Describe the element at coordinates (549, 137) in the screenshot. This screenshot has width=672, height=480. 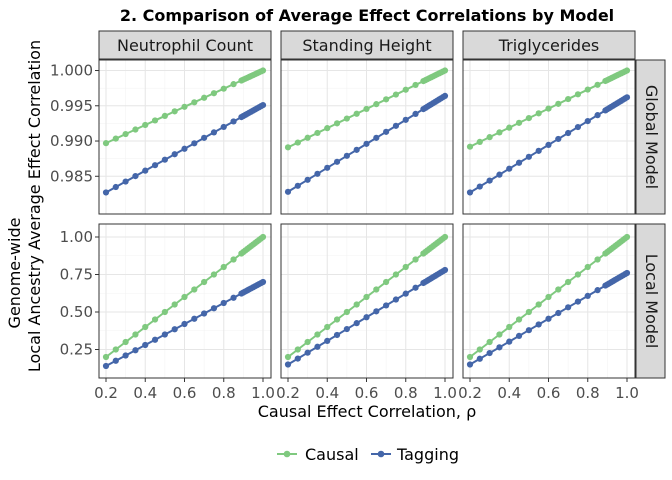
I see `panel-border` at that location.